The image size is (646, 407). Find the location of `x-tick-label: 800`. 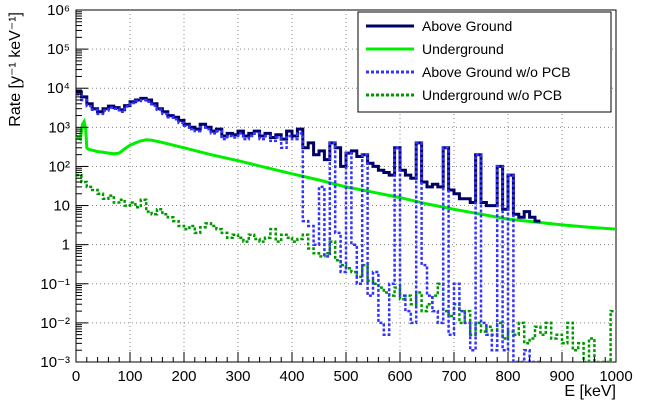

x-tick-label: 800 is located at coordinates (507, 376).